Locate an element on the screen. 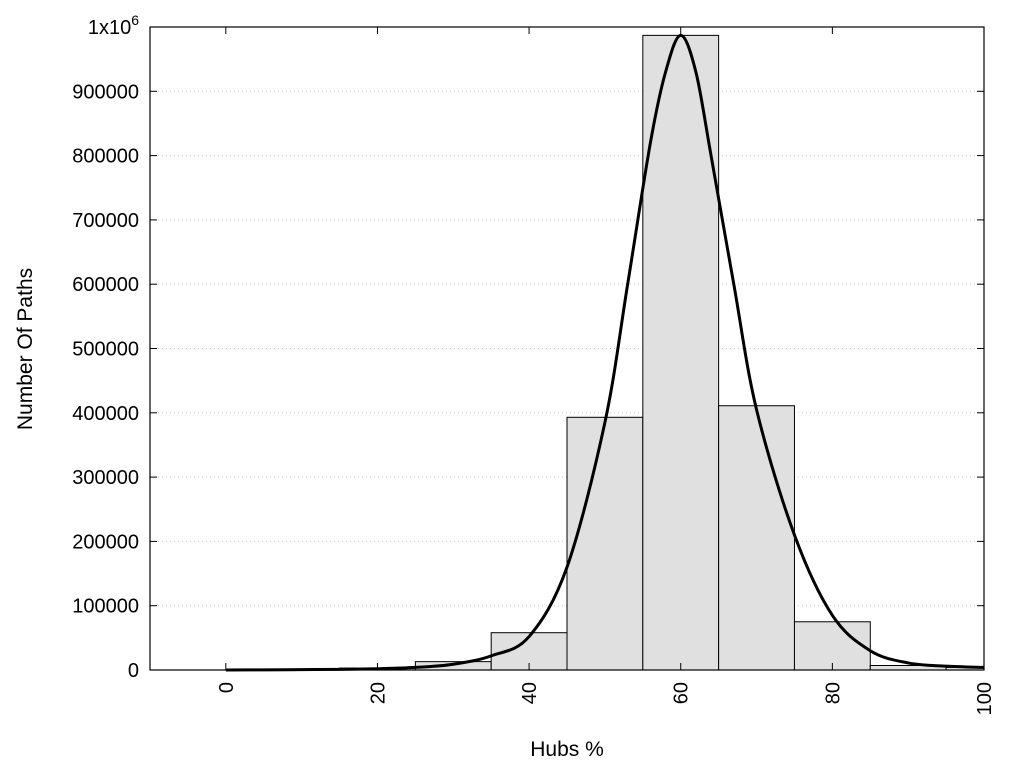  x-tick-label: 0 is located at coordinates (227, 687).